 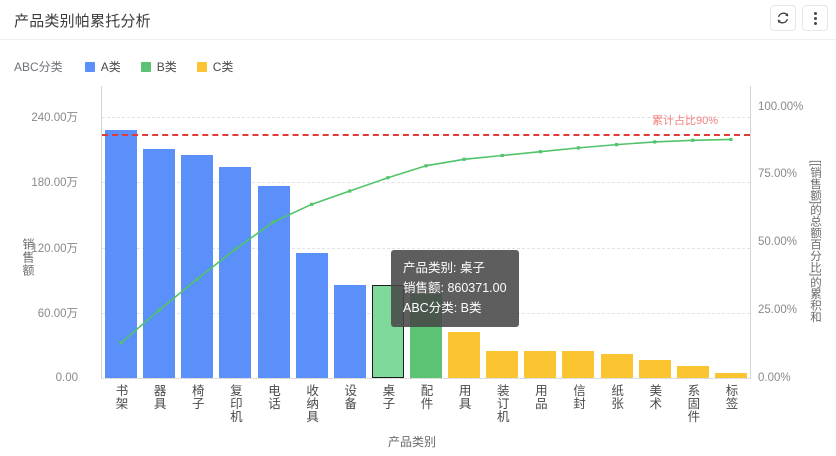 I want to click on y-axis-left-tick: 240.00万, so click(x=54, y=118).